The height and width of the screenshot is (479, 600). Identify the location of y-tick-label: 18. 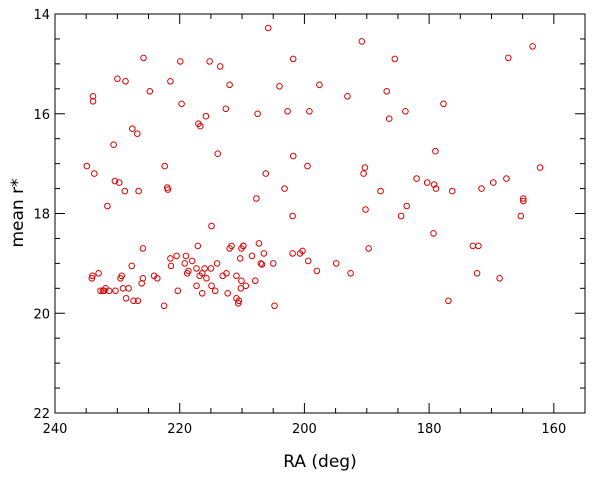
(41, 215).